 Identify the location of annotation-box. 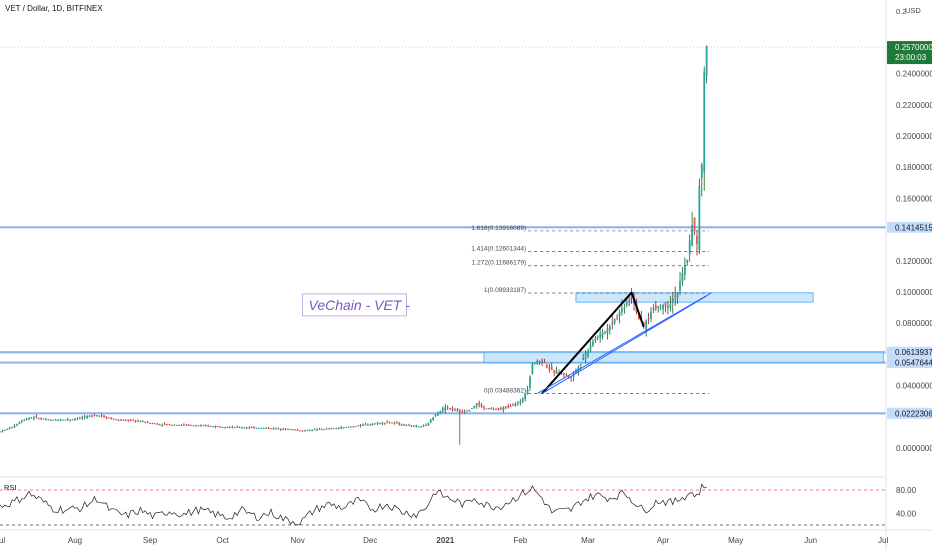
(354, 305).